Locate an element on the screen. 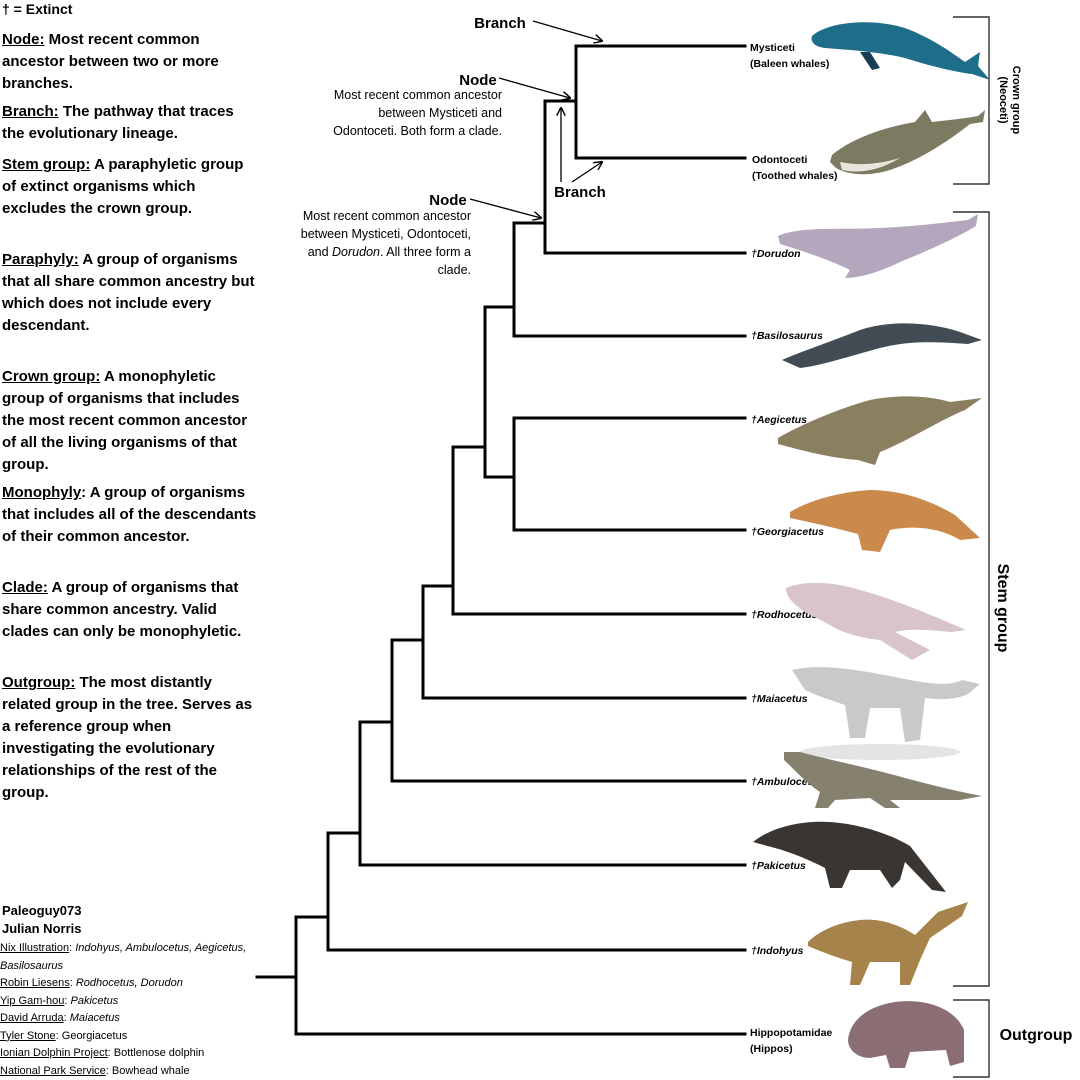 This screenshot has width=1080, height=1080. branch-label-top: Branch is located at coordinates (500, 23).